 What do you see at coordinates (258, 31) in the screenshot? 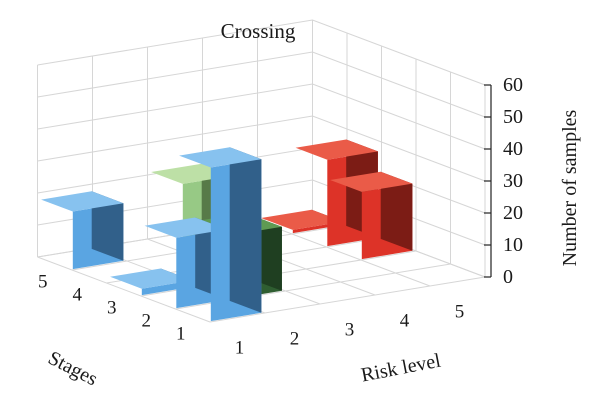
I see `chart-title: Crossing` at bounding box center [258, 31].